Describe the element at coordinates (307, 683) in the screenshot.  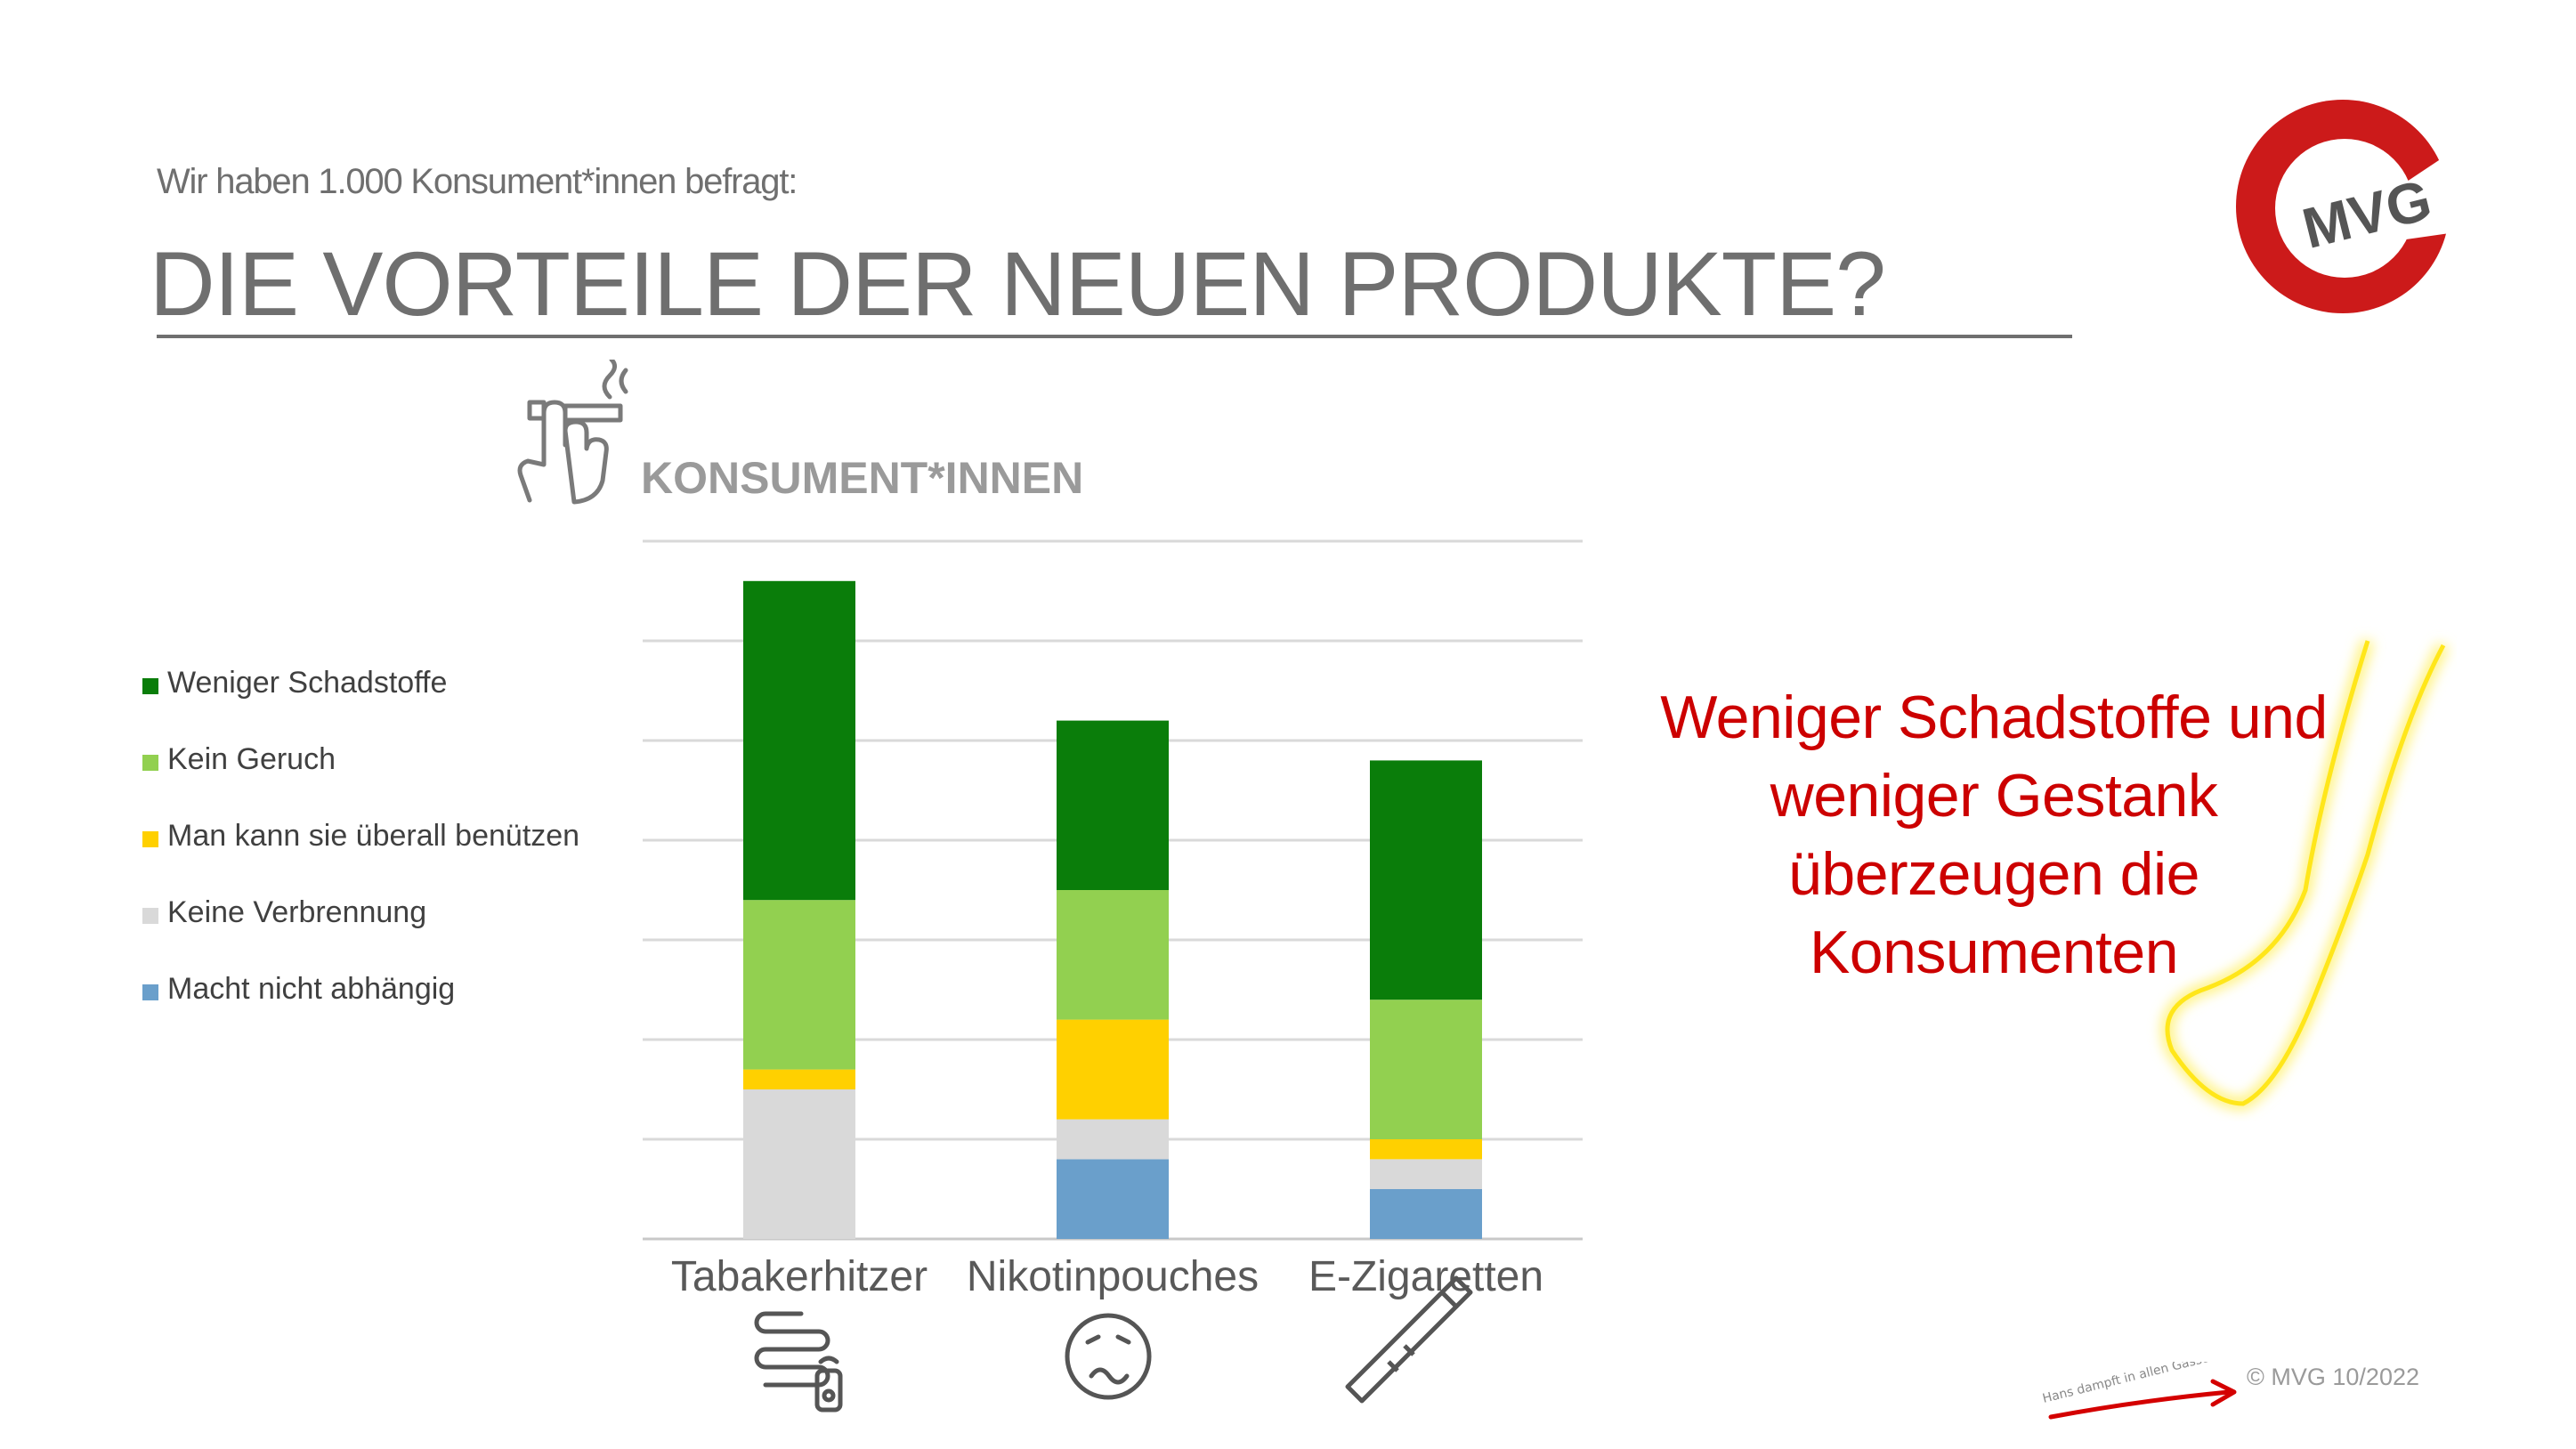
I see `legend-label: Weniger Schadstoffe` at that location.